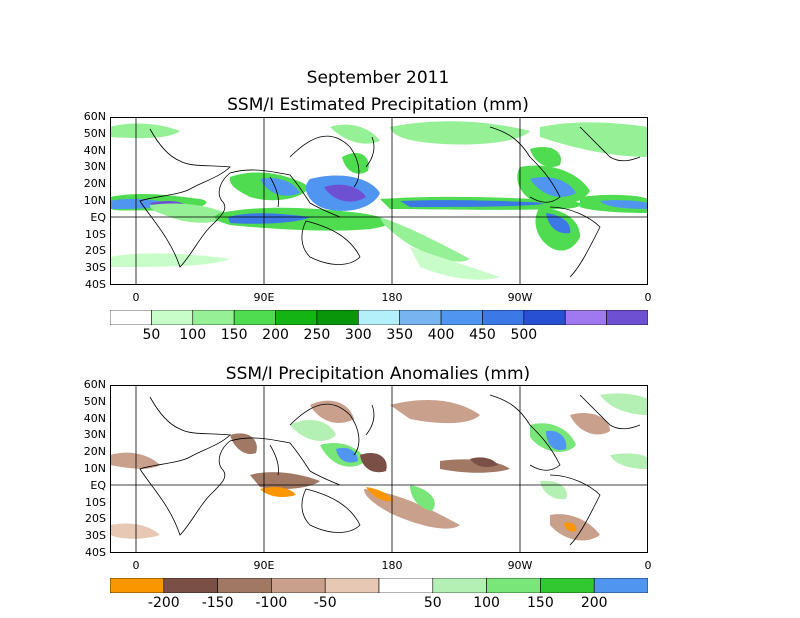  What do you see at coordinates (317, 335) in the screenshot?
I see `colorbar-label: 250` at bounding box center [317, 335].